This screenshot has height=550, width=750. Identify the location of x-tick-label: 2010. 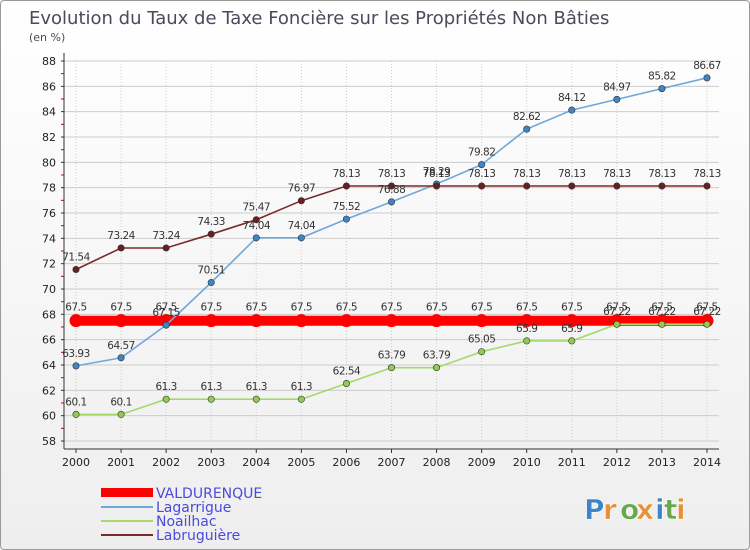
(527, 462).